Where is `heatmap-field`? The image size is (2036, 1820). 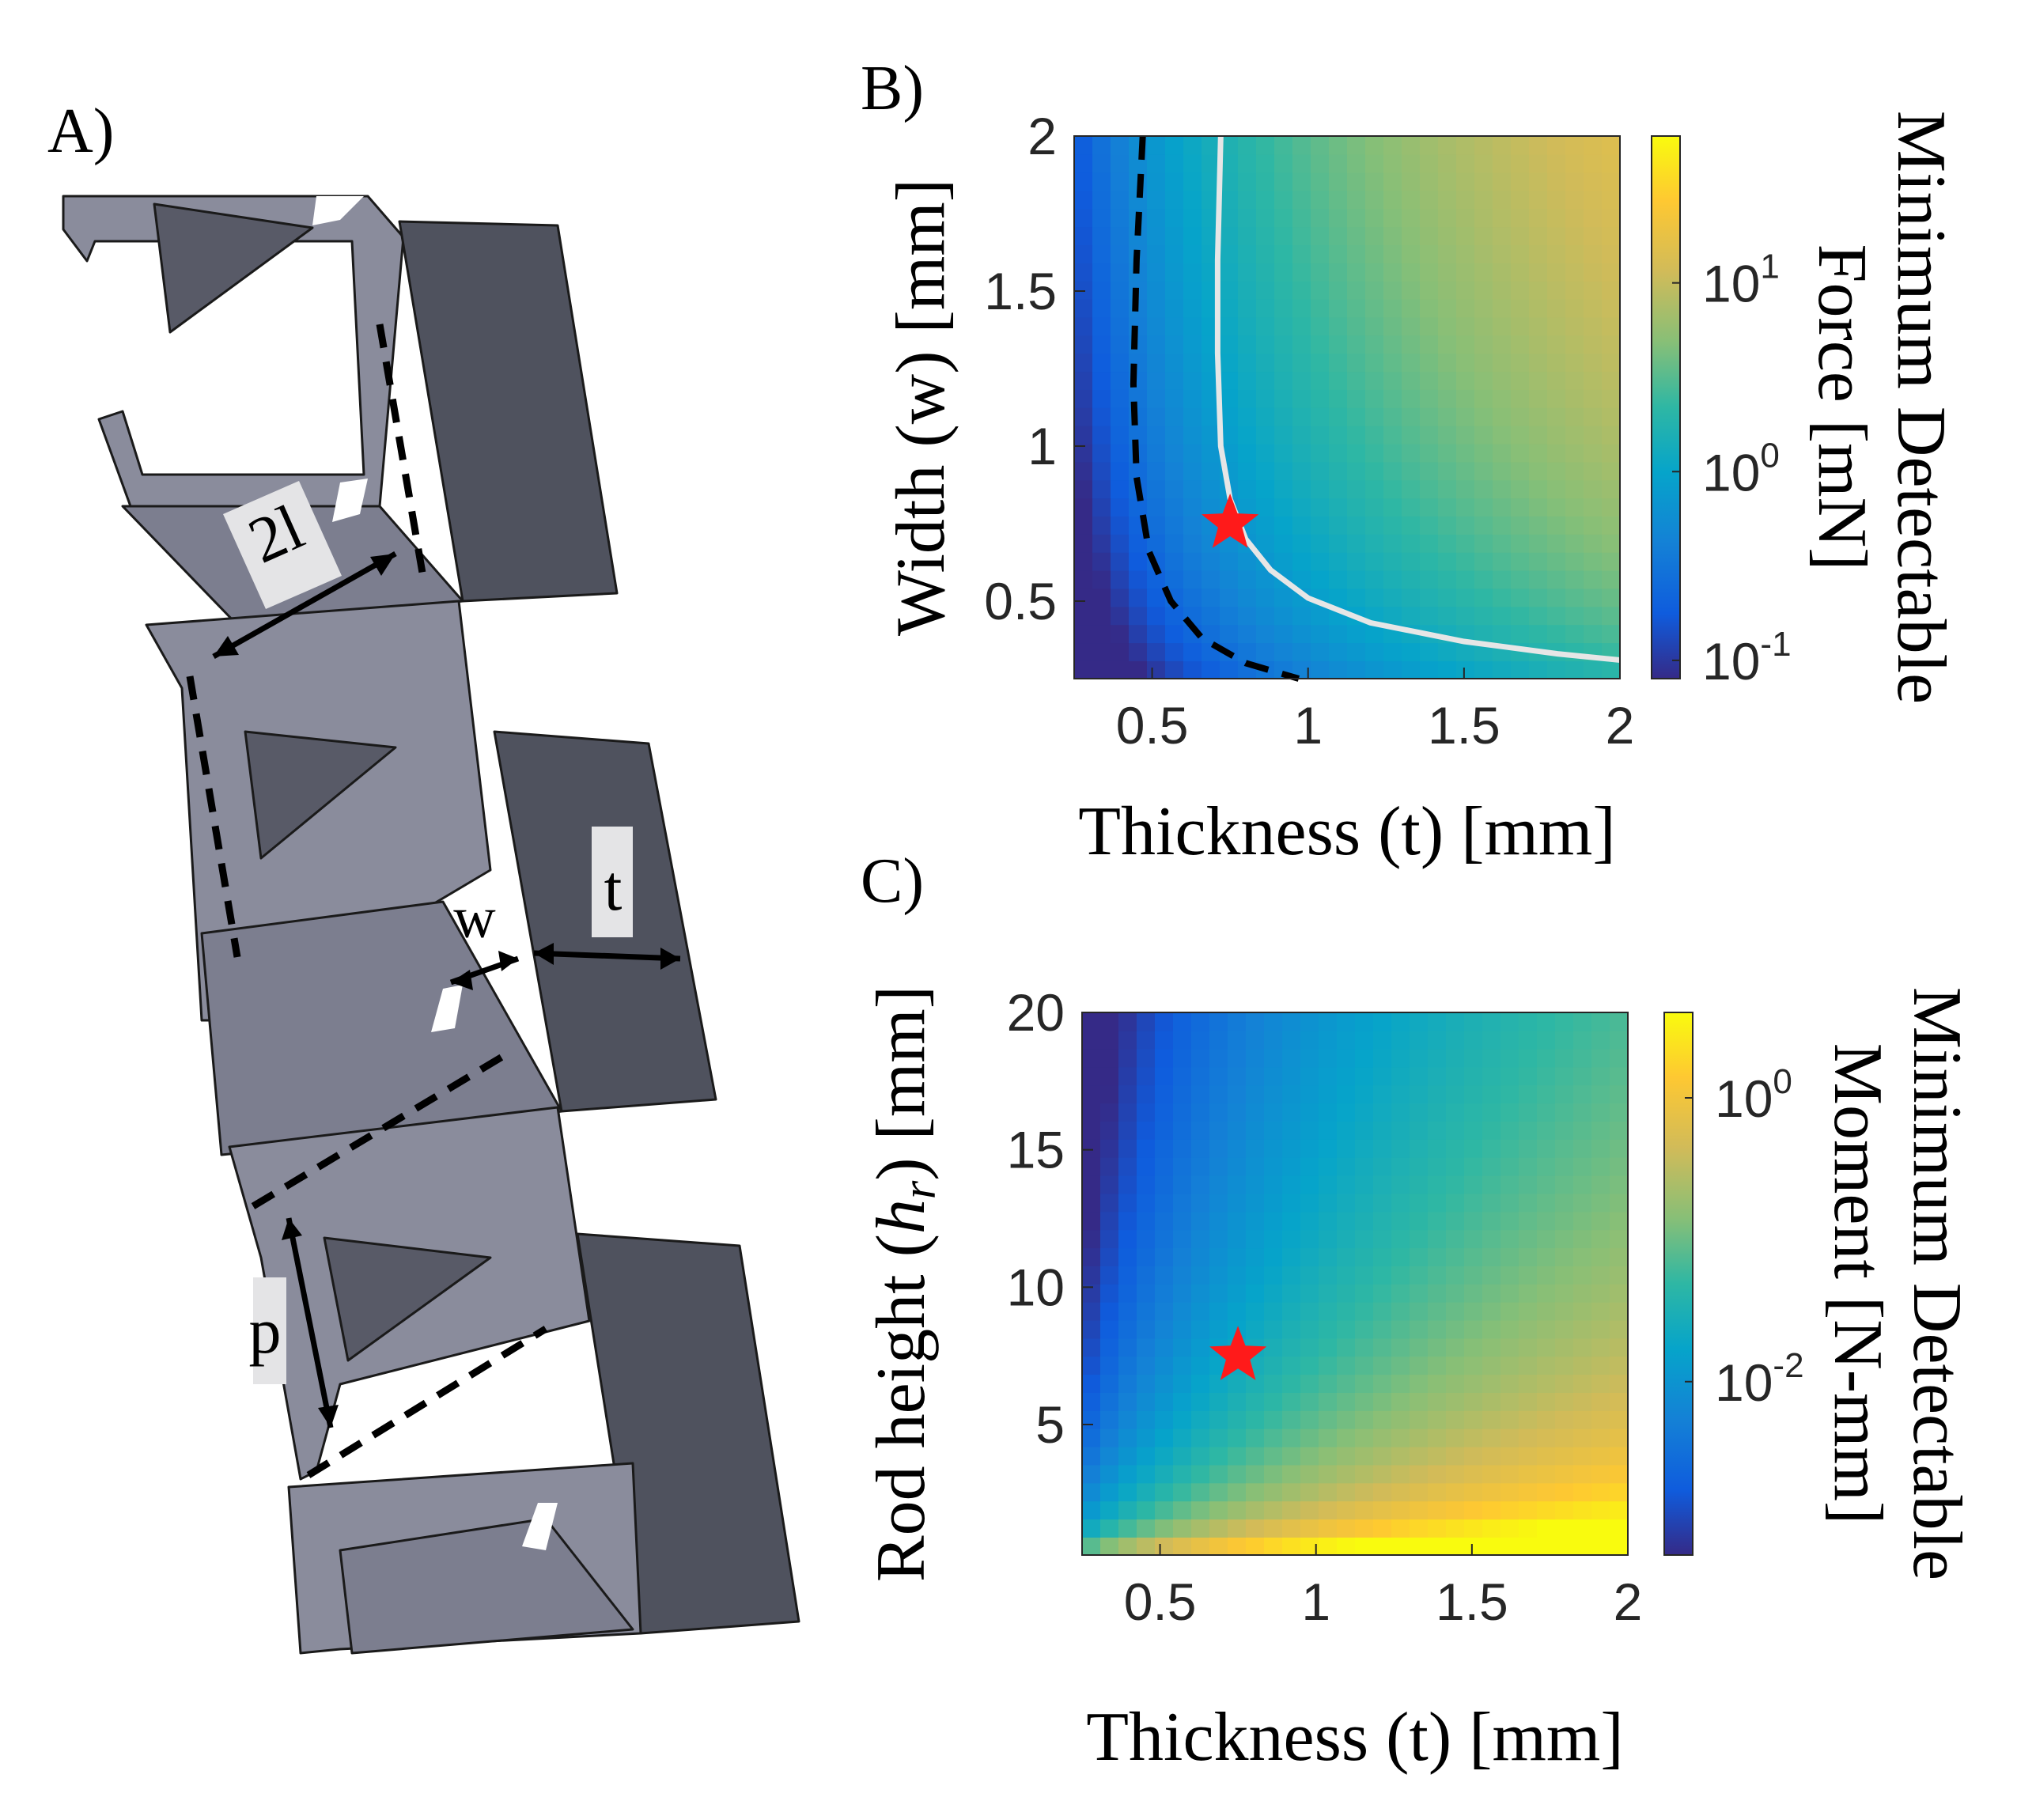
heatmap-field is located at coordinates (1356, 1284).